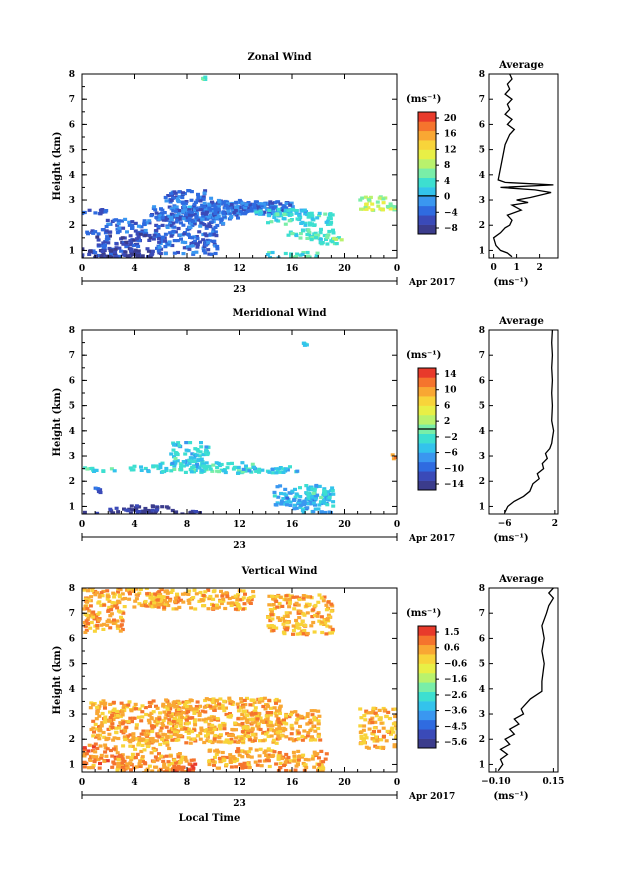 The width and height of the screenshot is (621, 873). Describe the element at coordinates (523, 165) in the screenshot. I see `profile-line` at that location.